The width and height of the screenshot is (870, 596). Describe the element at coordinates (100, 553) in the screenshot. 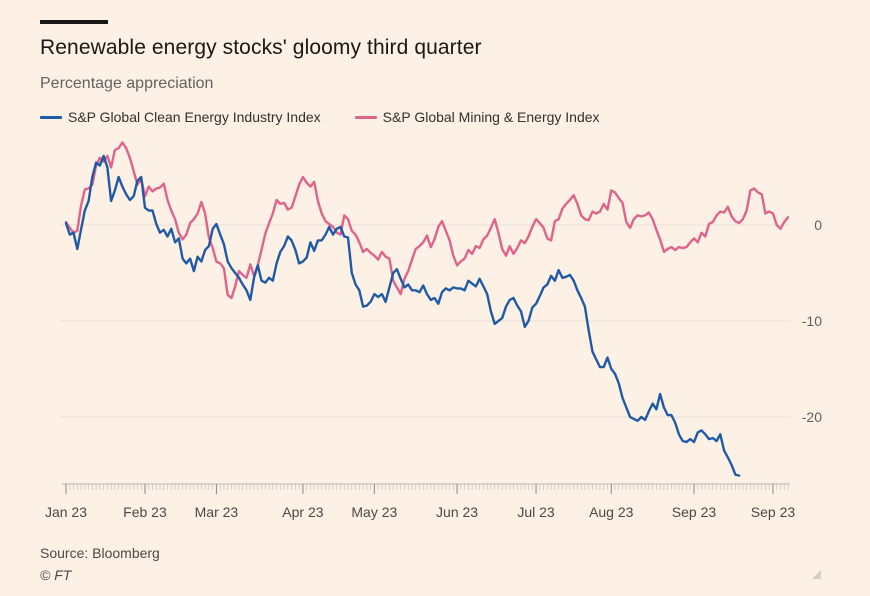

I see `source-note: Source: Bloomberg` at that location.